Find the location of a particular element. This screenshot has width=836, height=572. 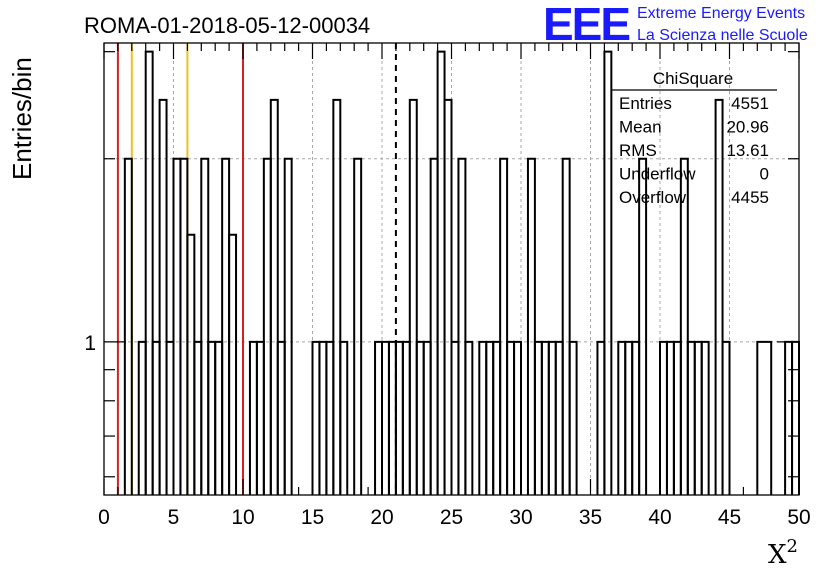

stats-row-label: Underflow is located at coordinates (657, 174).